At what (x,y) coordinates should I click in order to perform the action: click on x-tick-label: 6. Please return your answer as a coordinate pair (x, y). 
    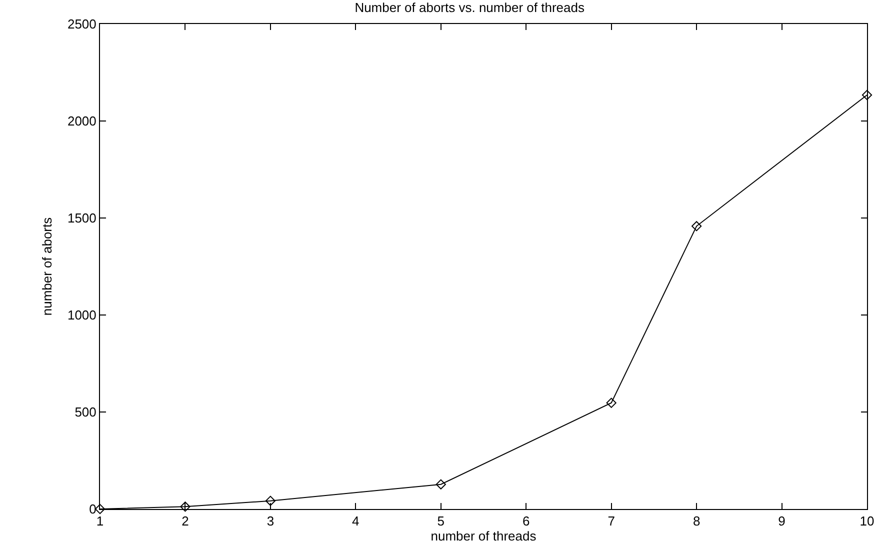
    Looking at the image, I should click on (526, 521).